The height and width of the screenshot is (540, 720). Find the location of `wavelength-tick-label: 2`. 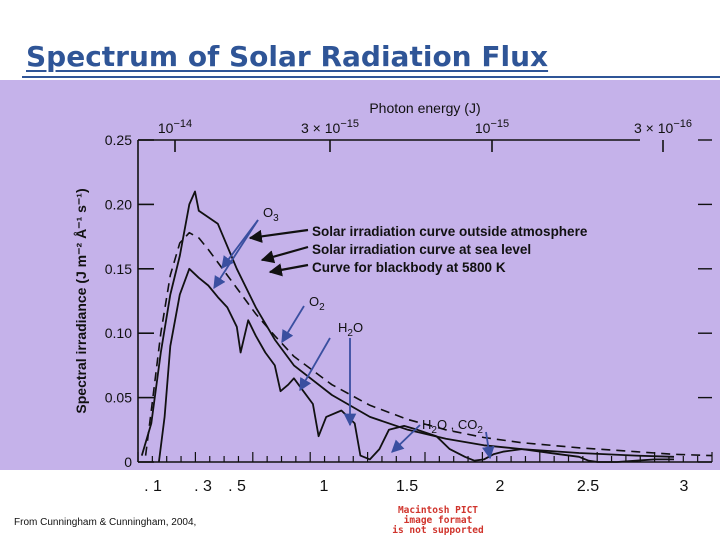

wavelength-tick-label: 2 is located at coordinates (500, 486).